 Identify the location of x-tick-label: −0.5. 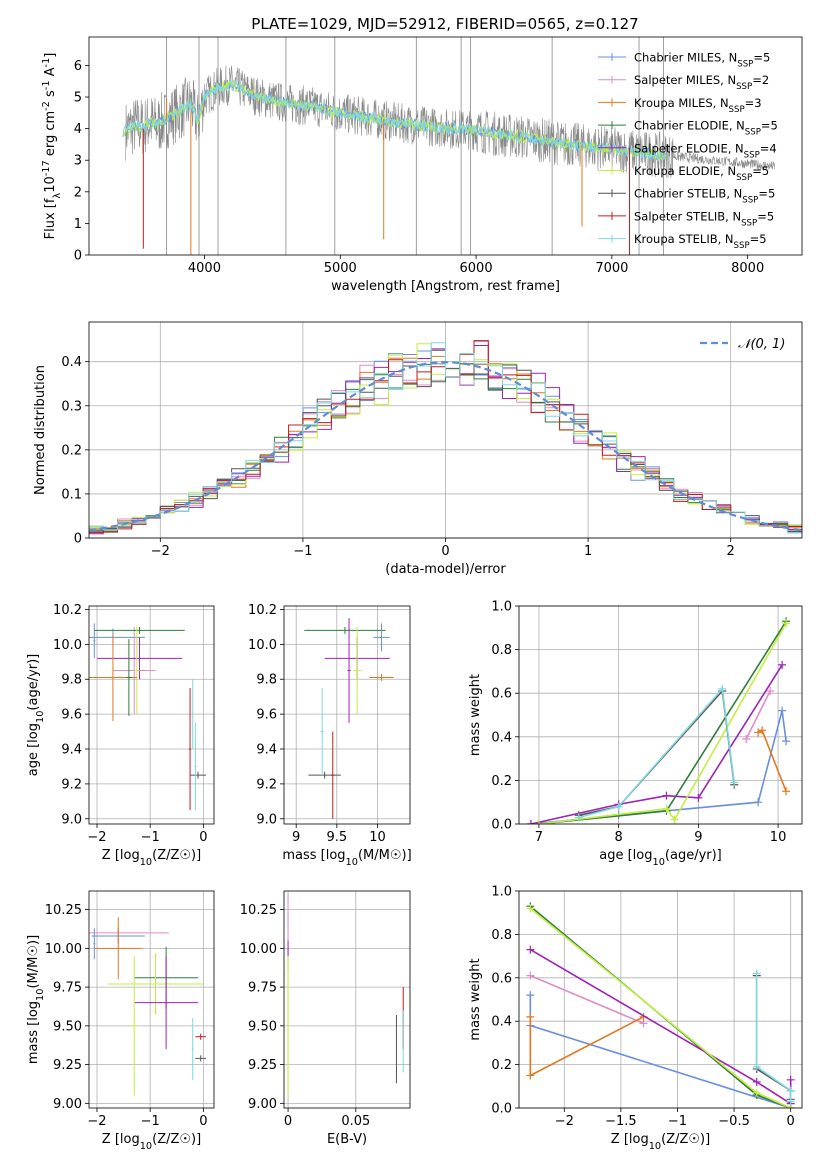
(734, 1121).